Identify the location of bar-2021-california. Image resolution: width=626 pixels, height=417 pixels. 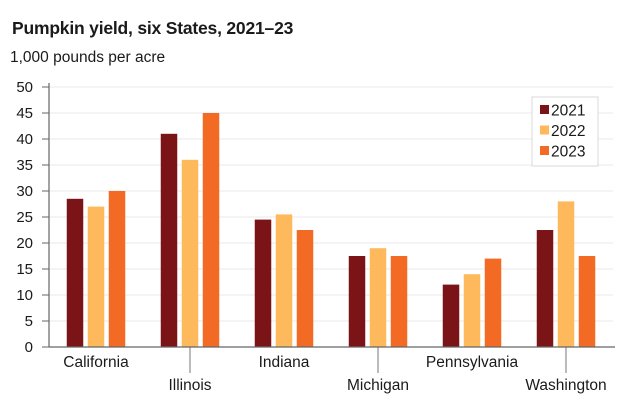
(75, 272).